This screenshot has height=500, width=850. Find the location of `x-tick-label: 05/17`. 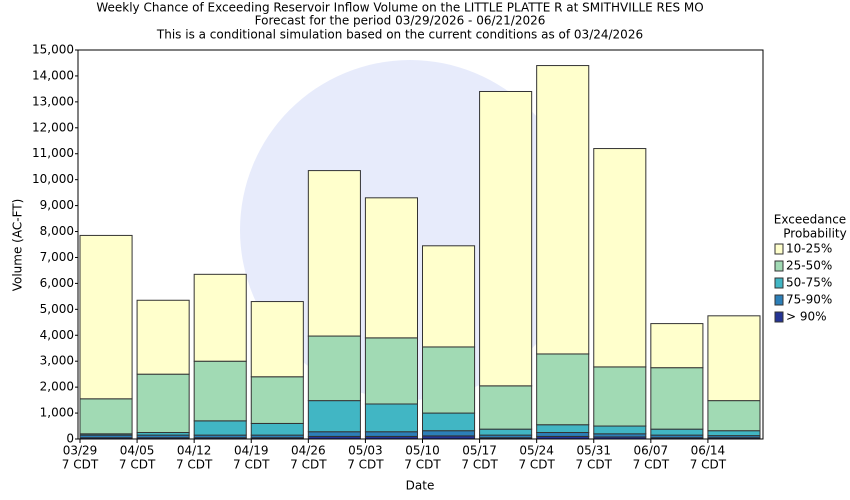

x-tick-label: 05/17 is located at coordinates (479, 451).